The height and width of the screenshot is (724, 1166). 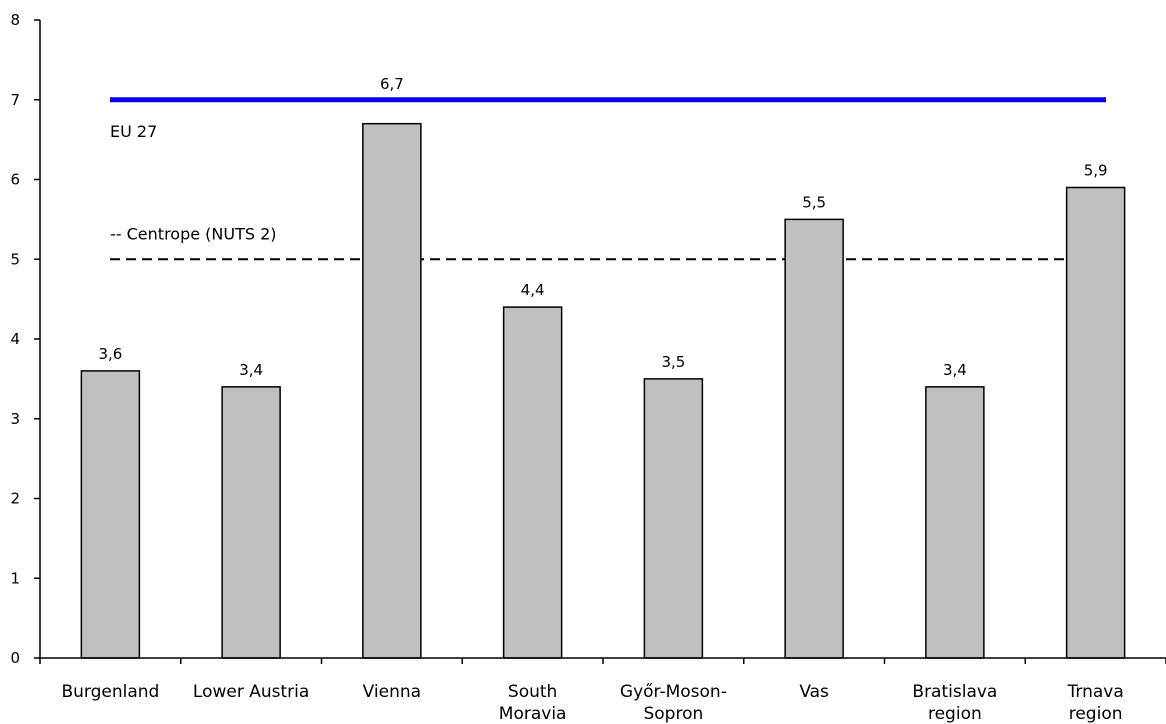 What do you see at coordinates (15, 20) in the screenshot?
I see `y-tick-label: 8` at bounding box center [15, 20].